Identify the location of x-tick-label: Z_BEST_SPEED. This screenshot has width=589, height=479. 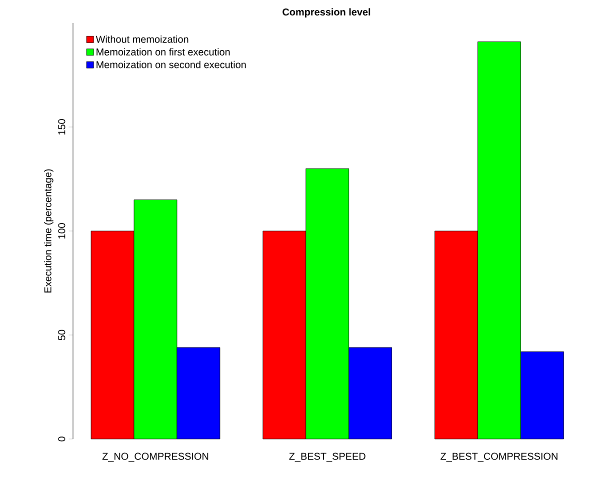
(327, 457).